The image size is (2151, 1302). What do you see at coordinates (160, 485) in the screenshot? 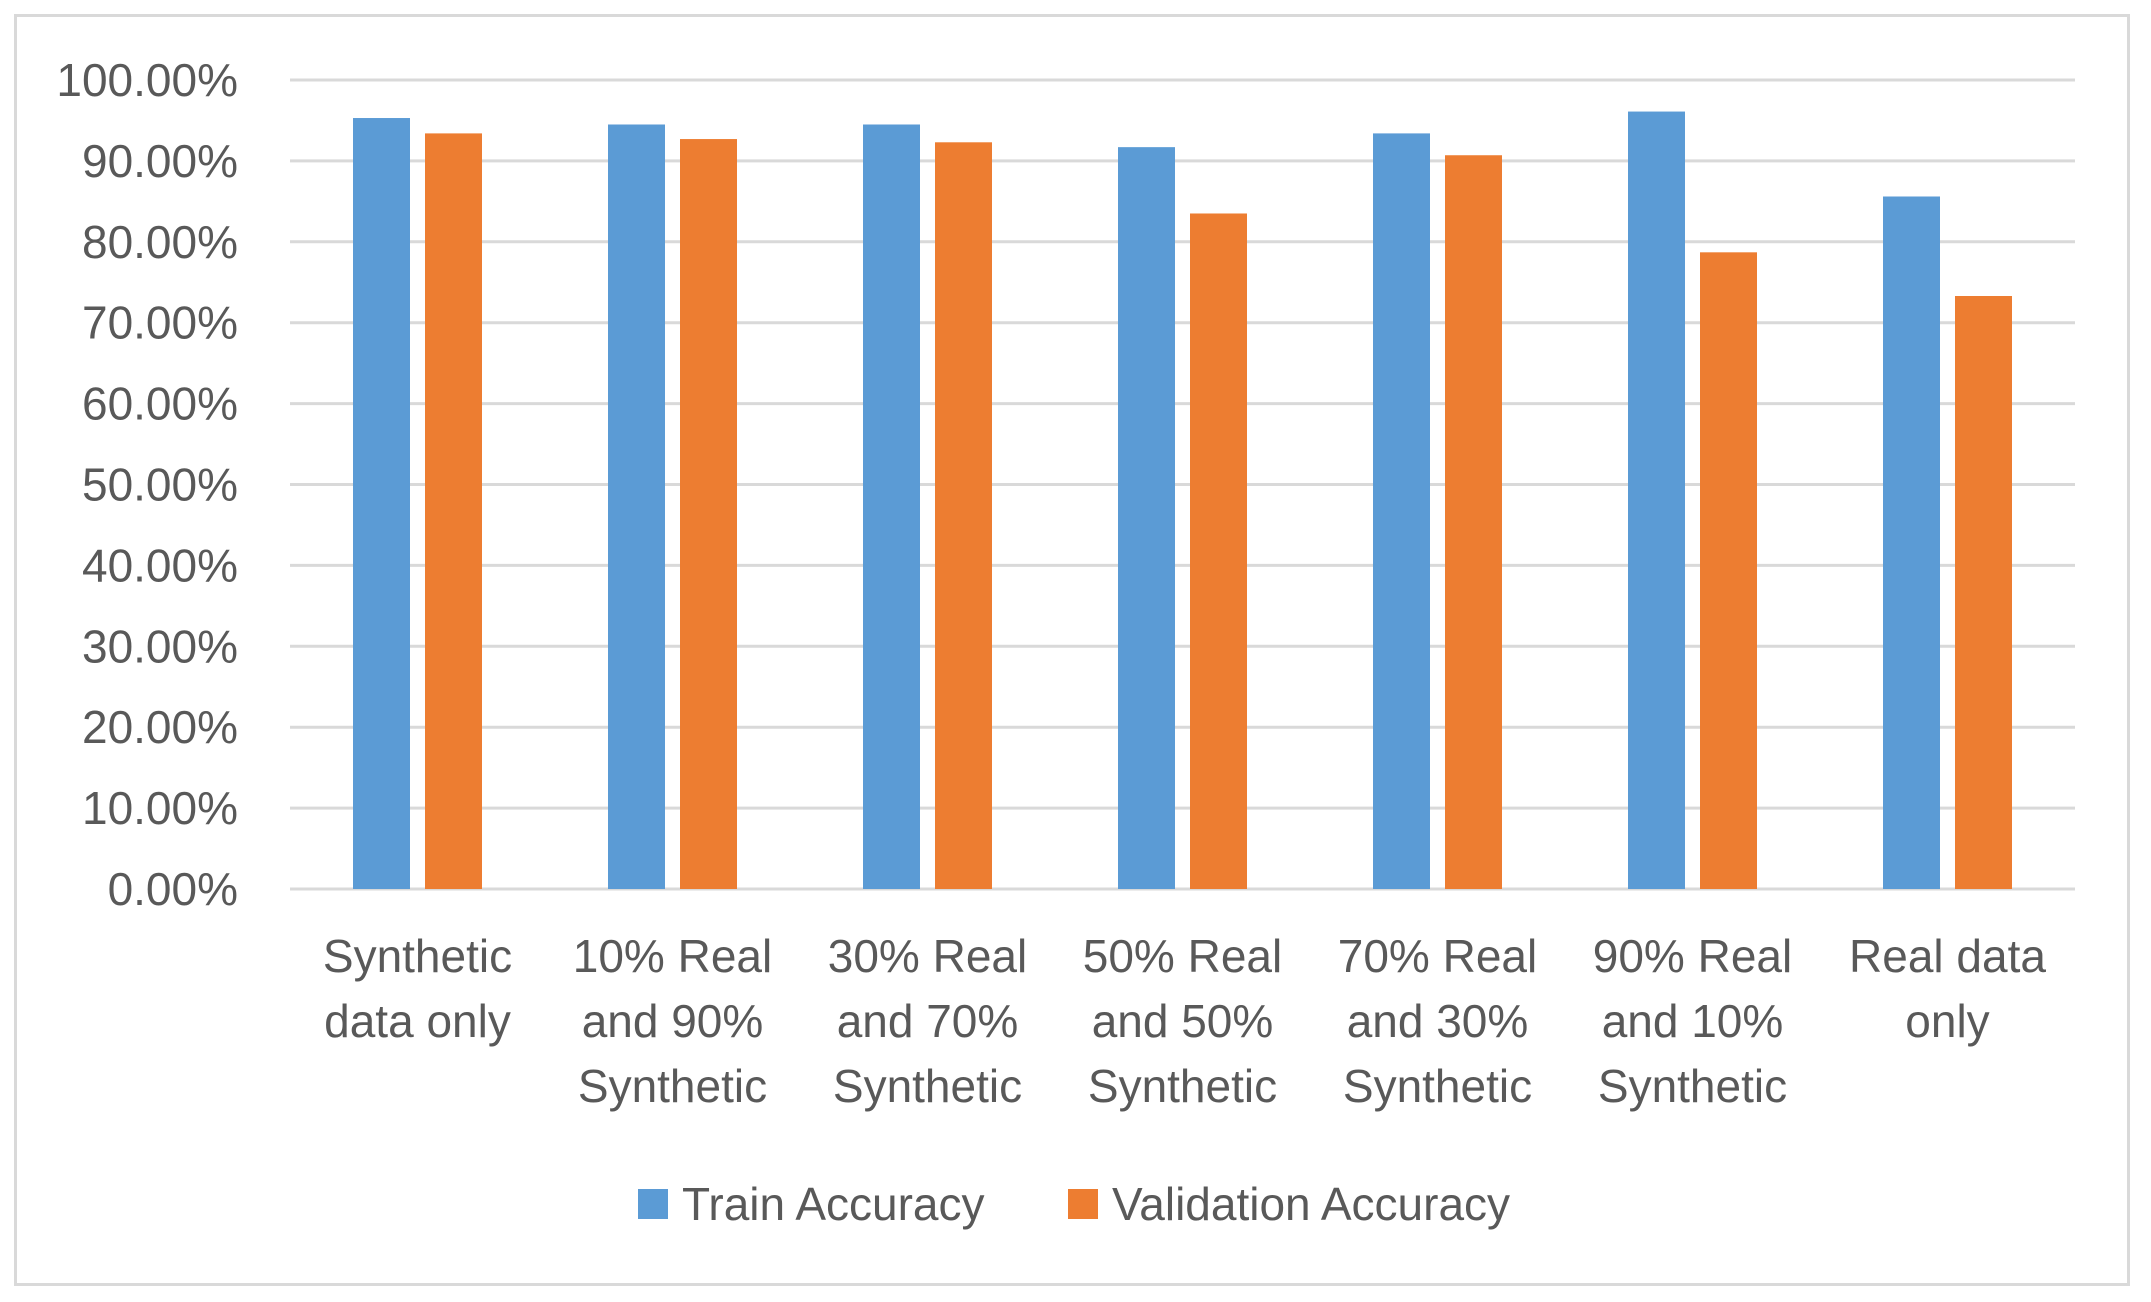
I see `y-tick-label: 50.00%` at bounding box center [160, 485].